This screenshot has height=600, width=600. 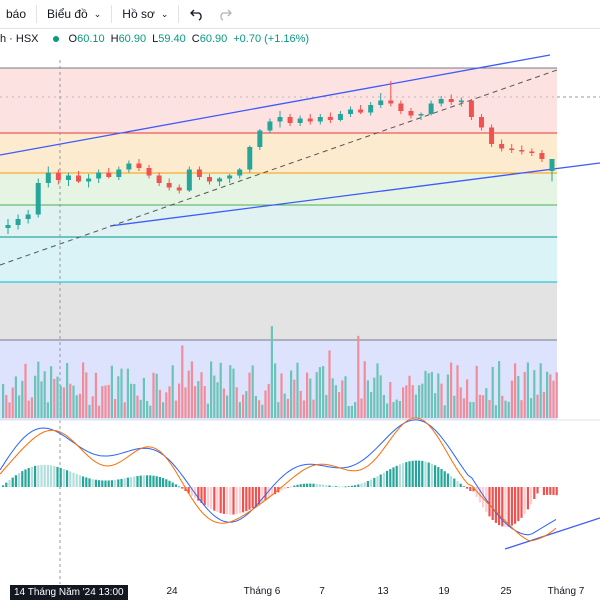 I want to click on low-value: 59.40, so click(x=172, y=39).